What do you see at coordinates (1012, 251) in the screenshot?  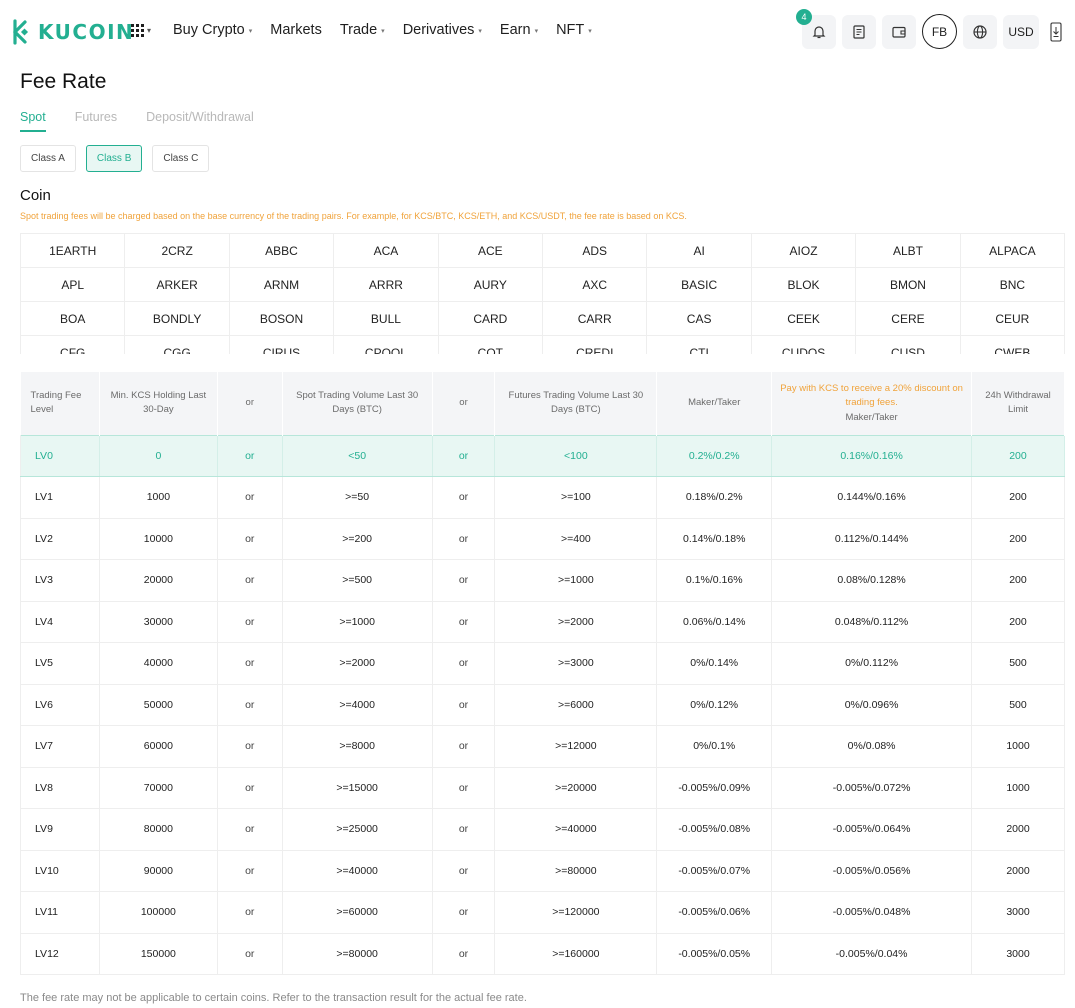 I see `coin-item: ALPACA` at bounding box center [1012, 251].